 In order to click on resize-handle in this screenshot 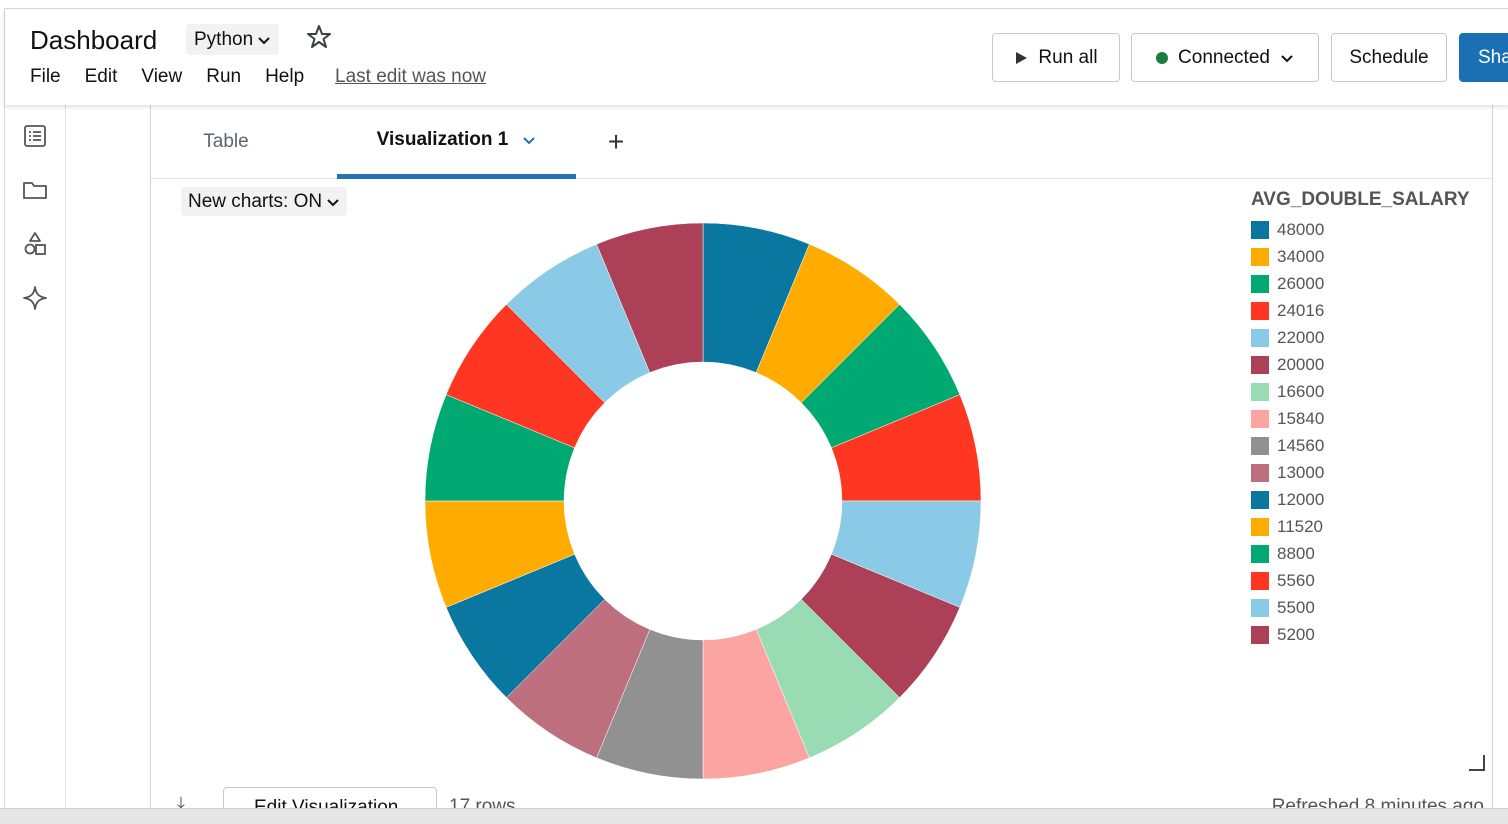, I will do `click(1477, 763)`.